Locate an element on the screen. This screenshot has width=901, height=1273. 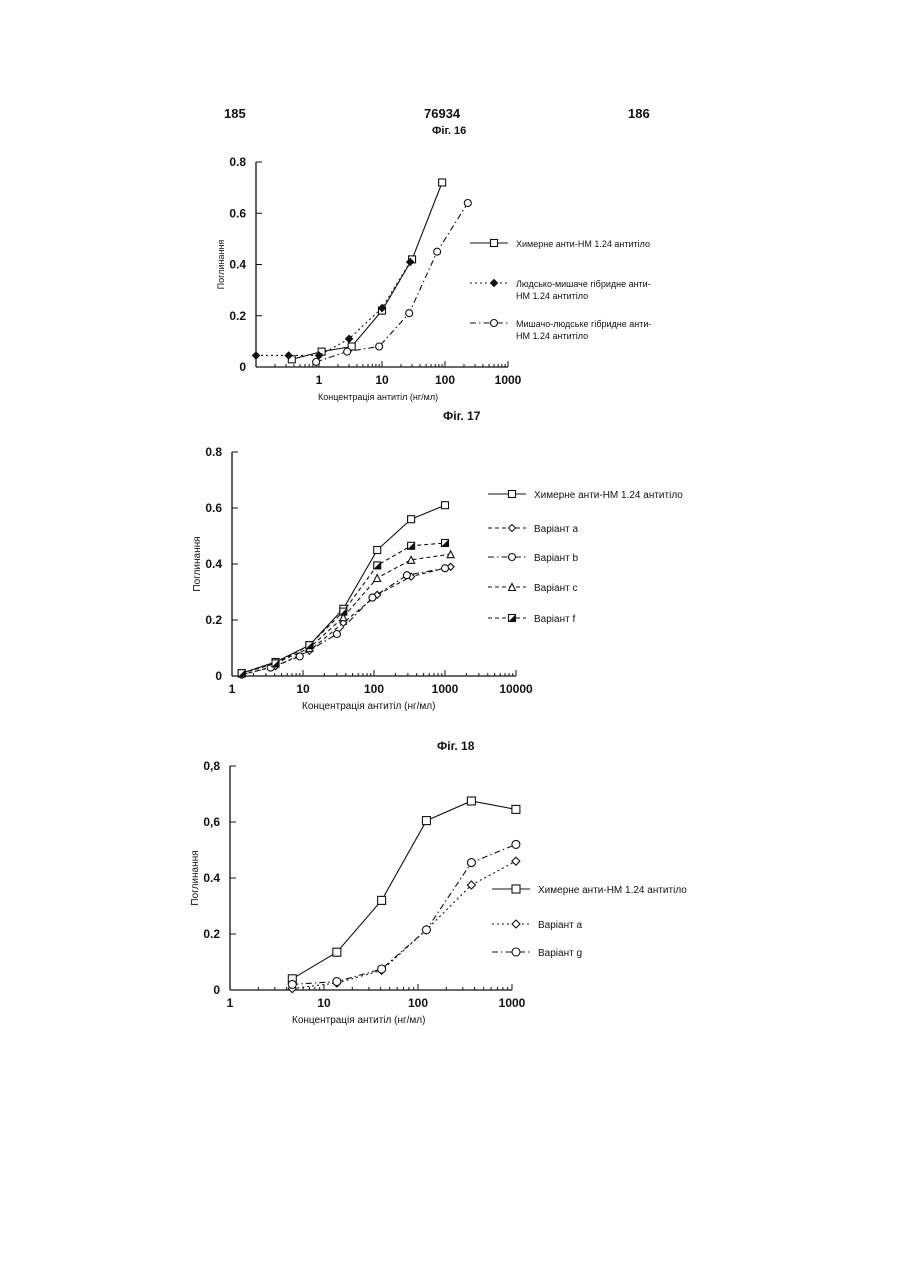
y-tick-label: 0,6 is located at coordinates (211, 822).